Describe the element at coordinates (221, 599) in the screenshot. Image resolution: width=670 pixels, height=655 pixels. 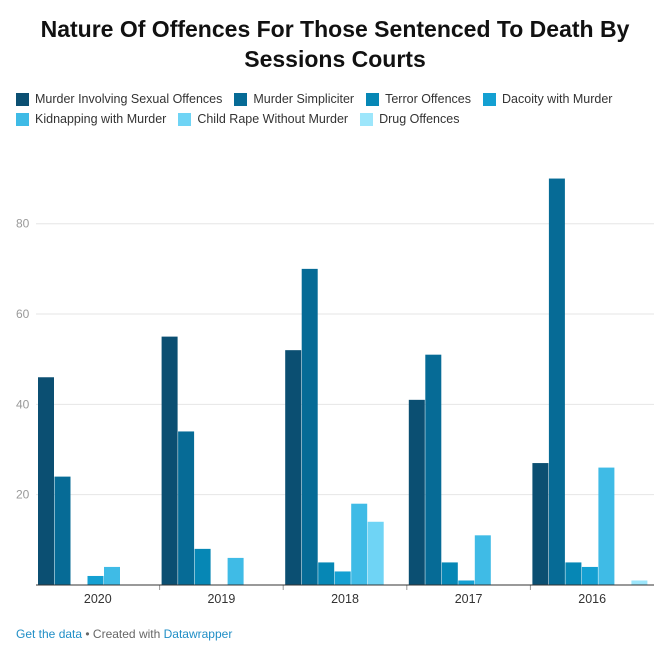
I see `x-tick-label: 2019` at that location.